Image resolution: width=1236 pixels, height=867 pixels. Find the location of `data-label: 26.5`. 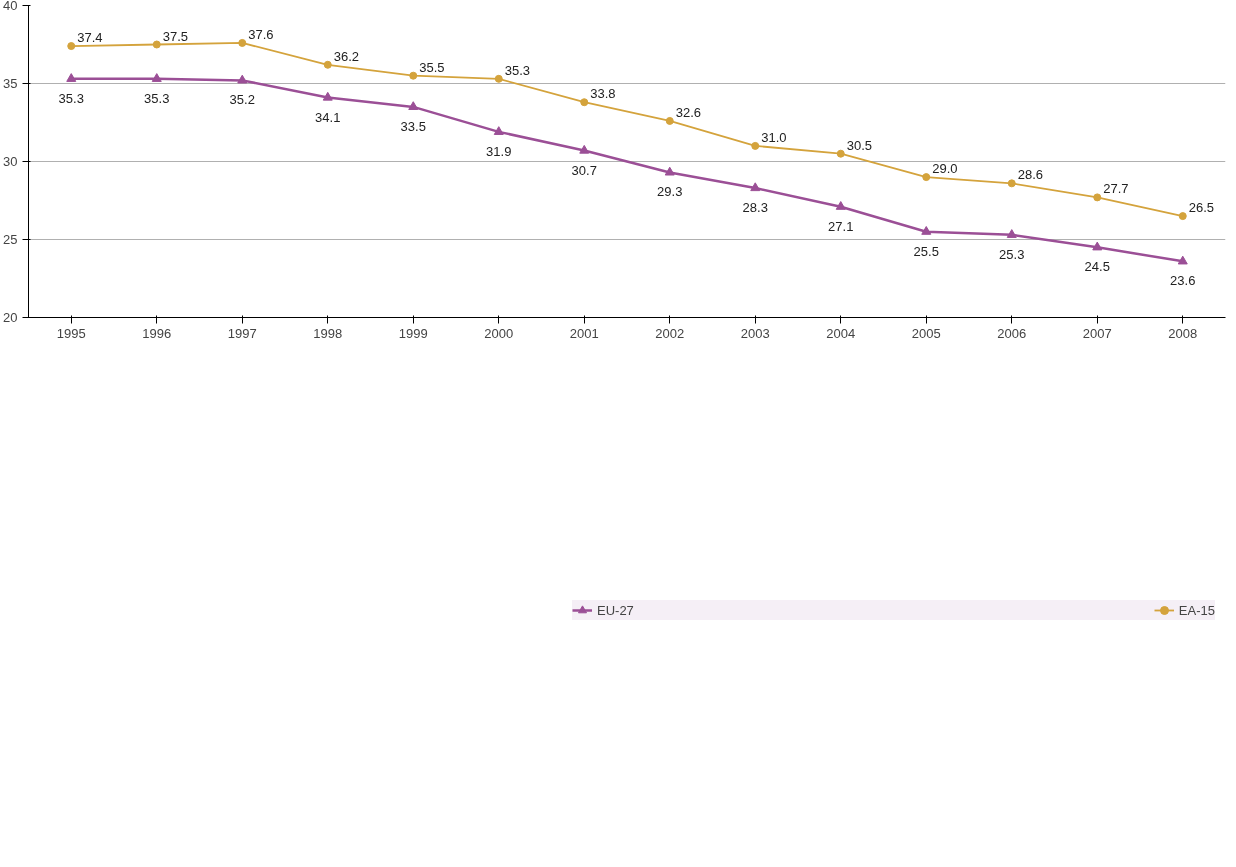

data-label: 26.5 is located at coordinates (1201, 208).